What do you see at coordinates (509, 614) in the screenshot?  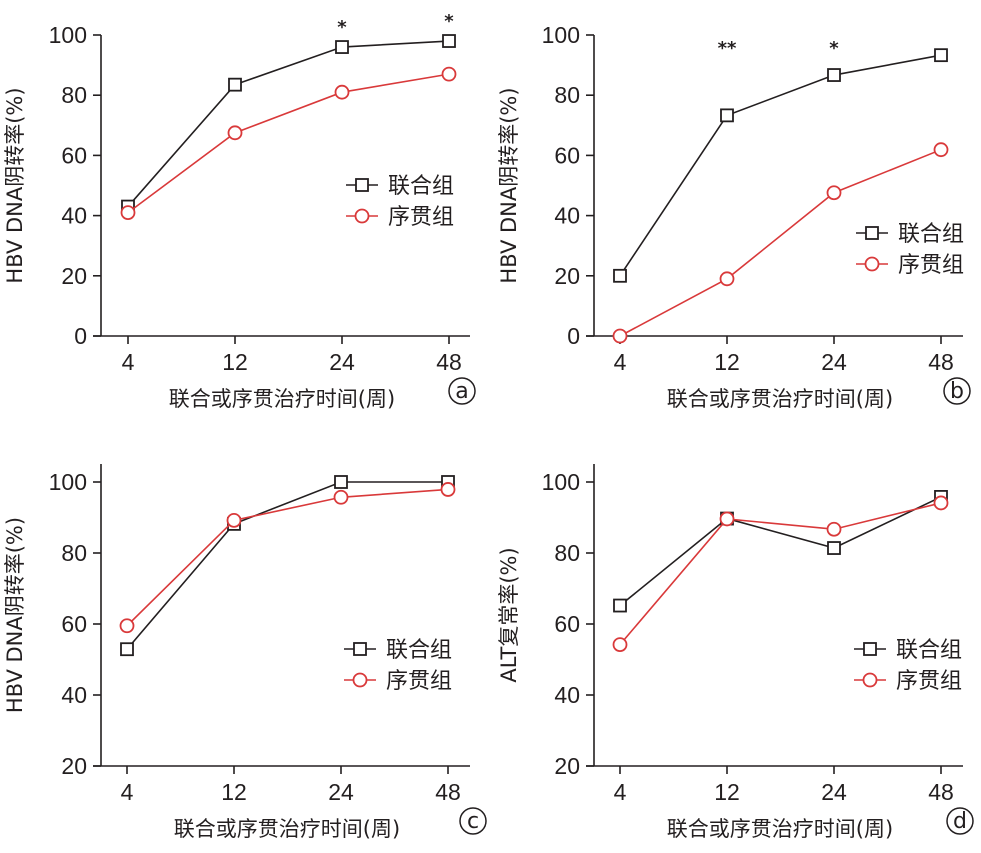 I see `y-axis-title: ALT复常率(%)` at bounding box center [509, 614].